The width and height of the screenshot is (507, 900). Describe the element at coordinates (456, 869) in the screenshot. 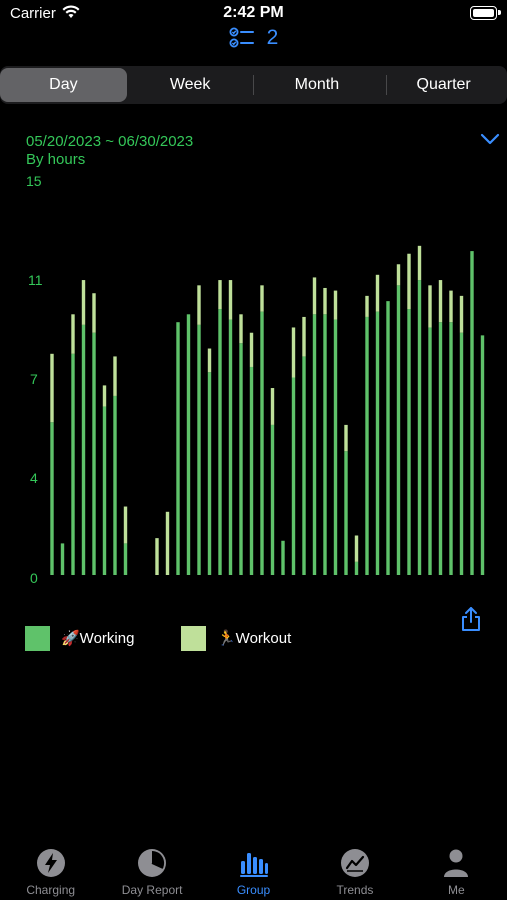

I see `tab-me: Me` at that location.